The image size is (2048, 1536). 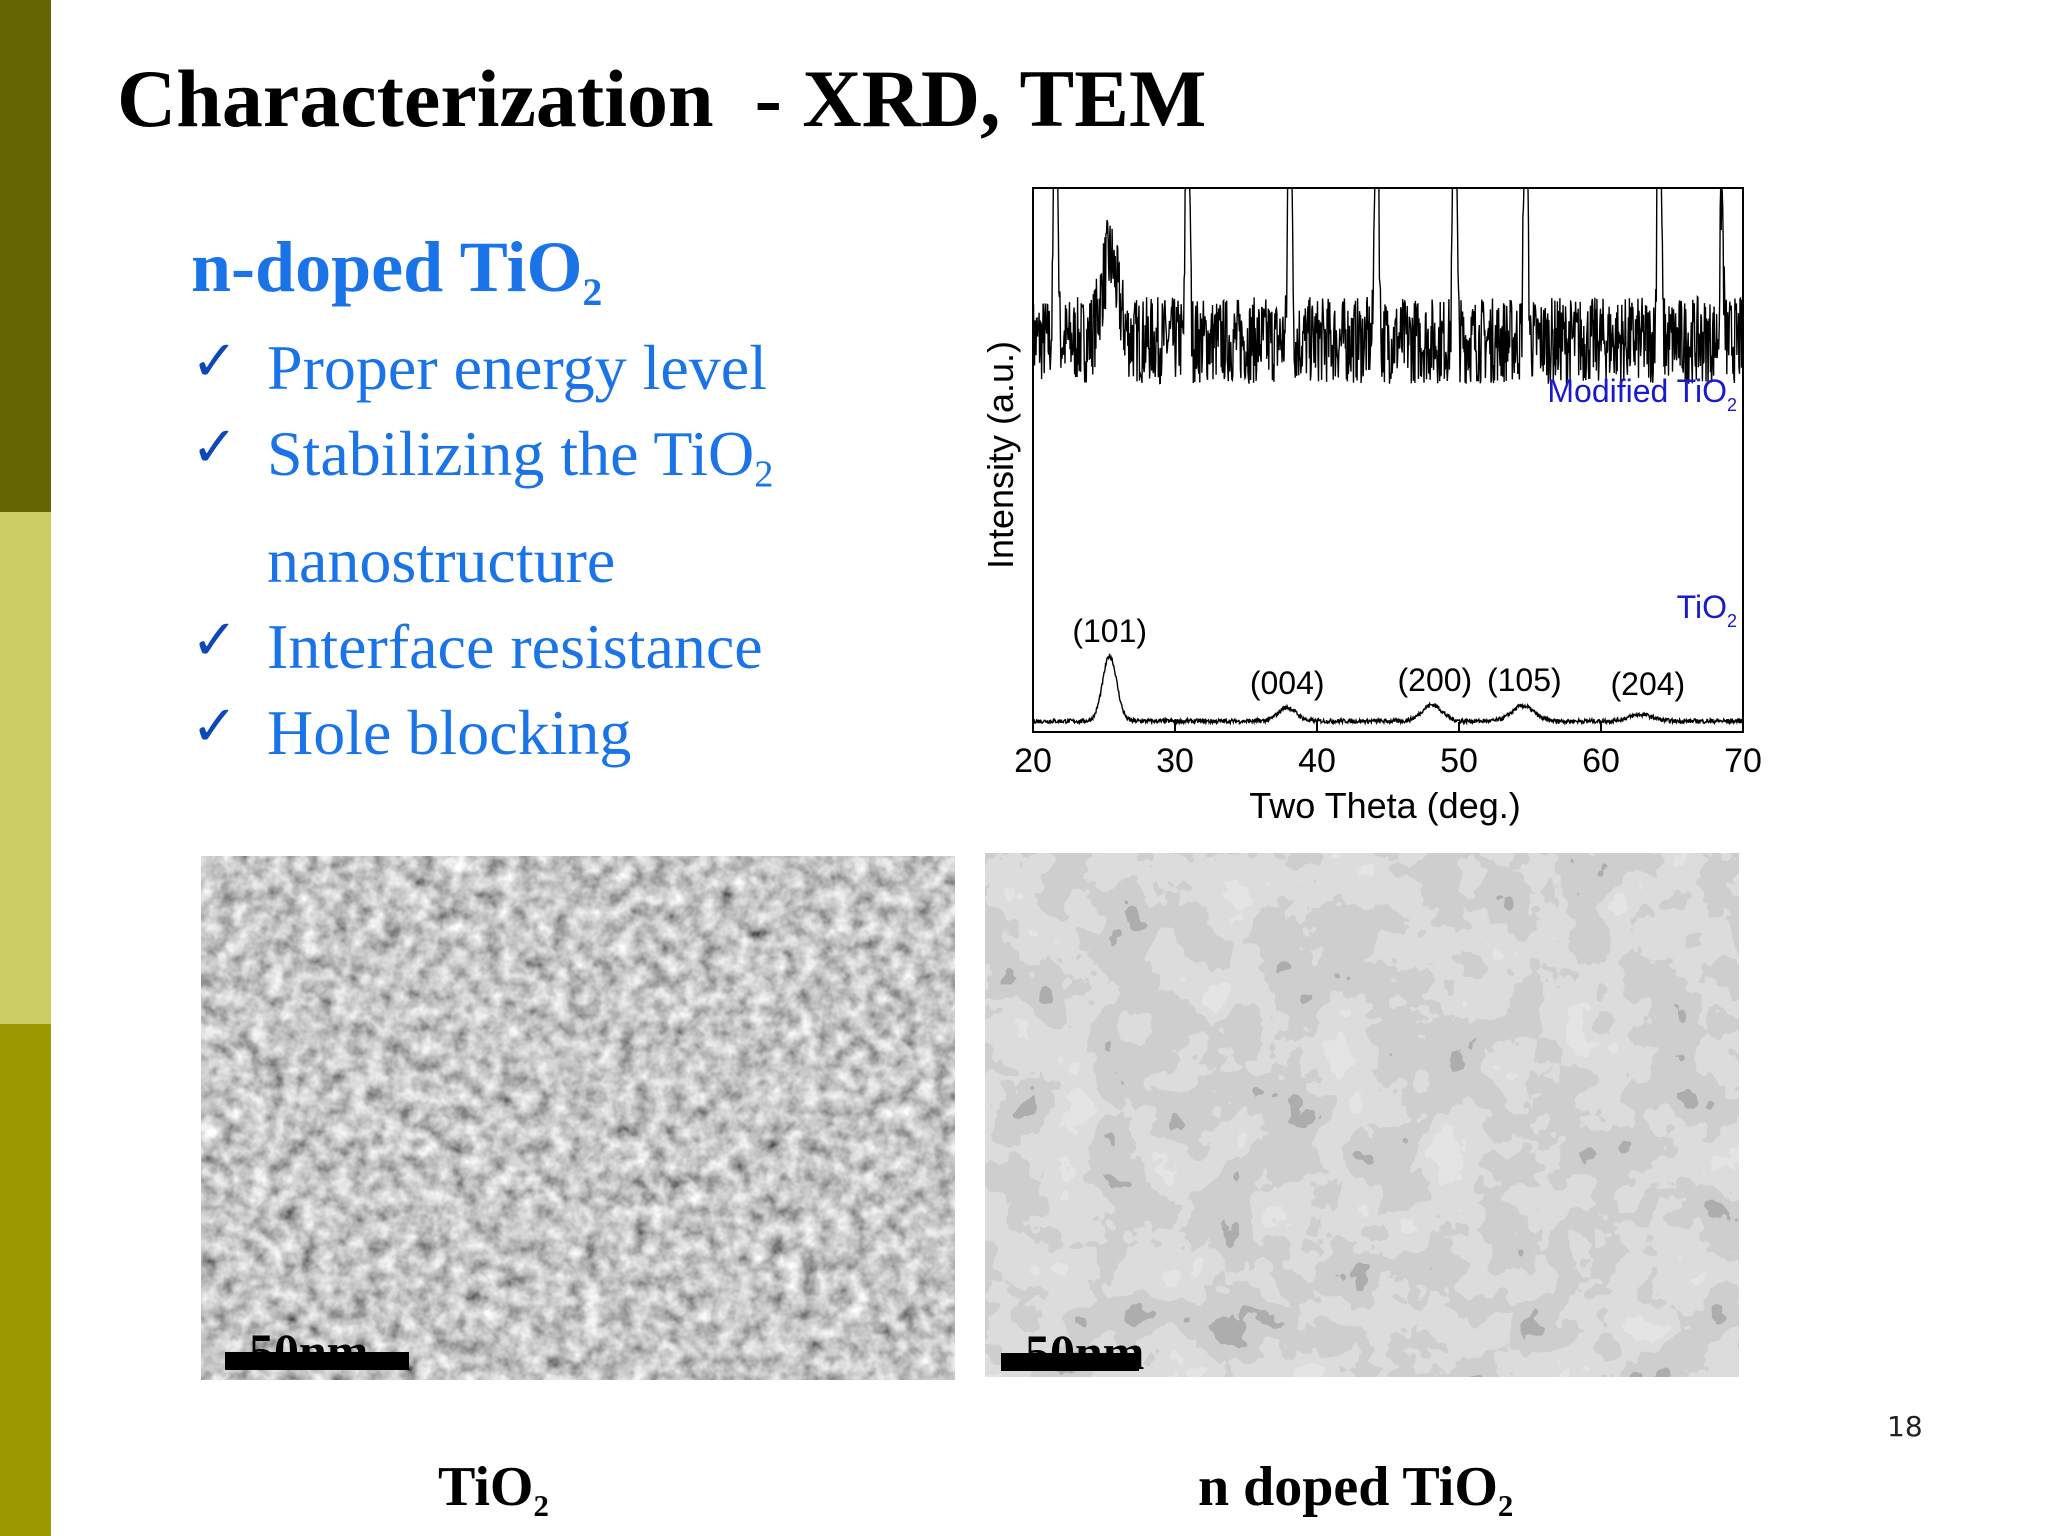 I want to click on bullet-item: ✓ Hole blocking, so click(x=482, y=733).